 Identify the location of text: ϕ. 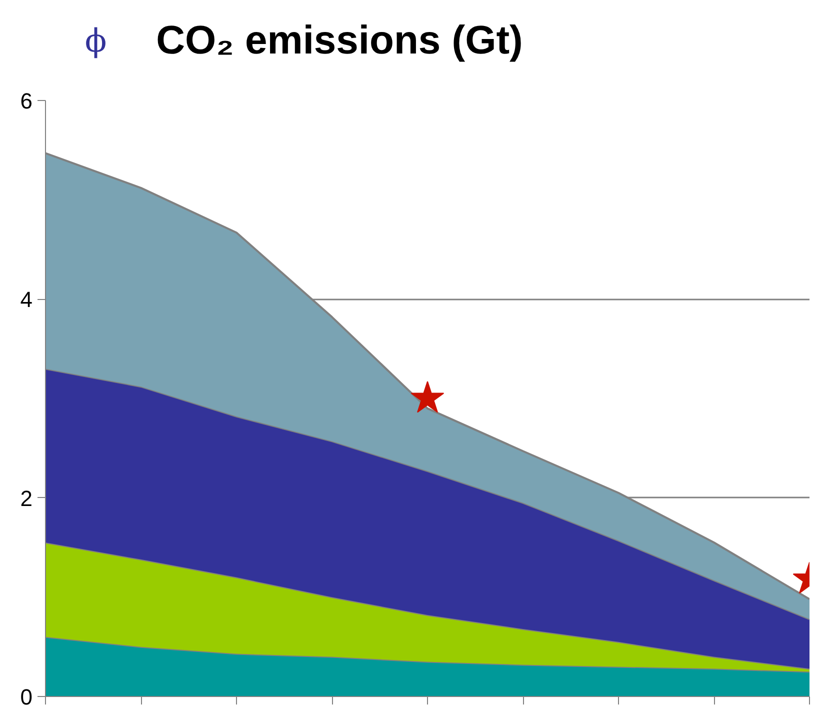
(95, 41).